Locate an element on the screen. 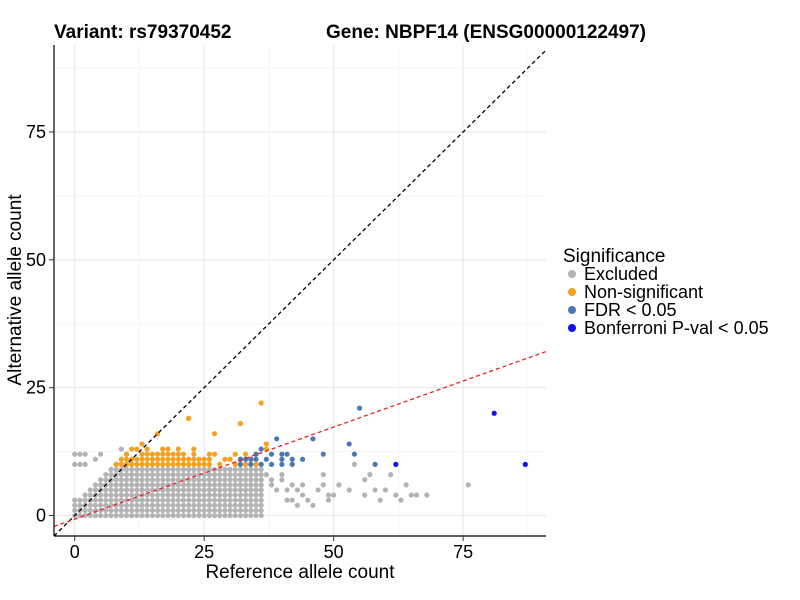  legend-swatch is located at coordinates (572, 274).